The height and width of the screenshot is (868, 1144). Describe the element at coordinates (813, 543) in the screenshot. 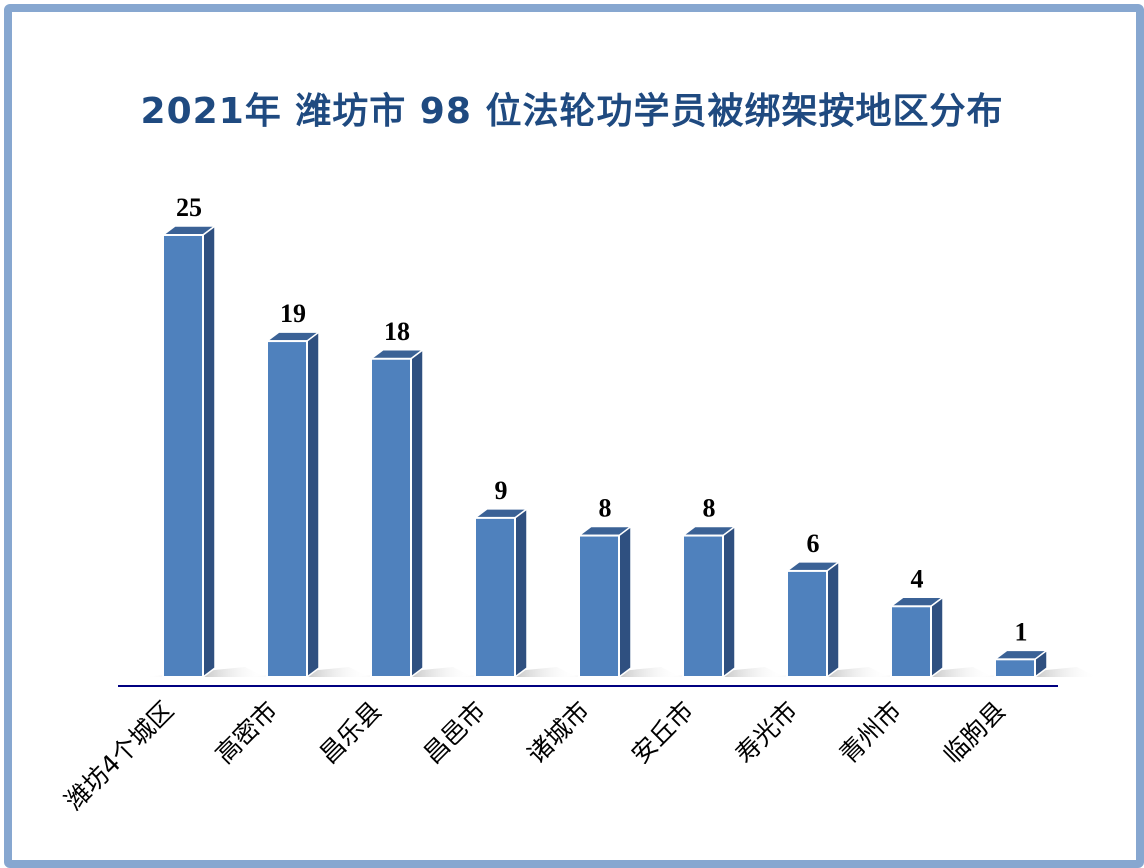

I see `data-label: 6` at that location.